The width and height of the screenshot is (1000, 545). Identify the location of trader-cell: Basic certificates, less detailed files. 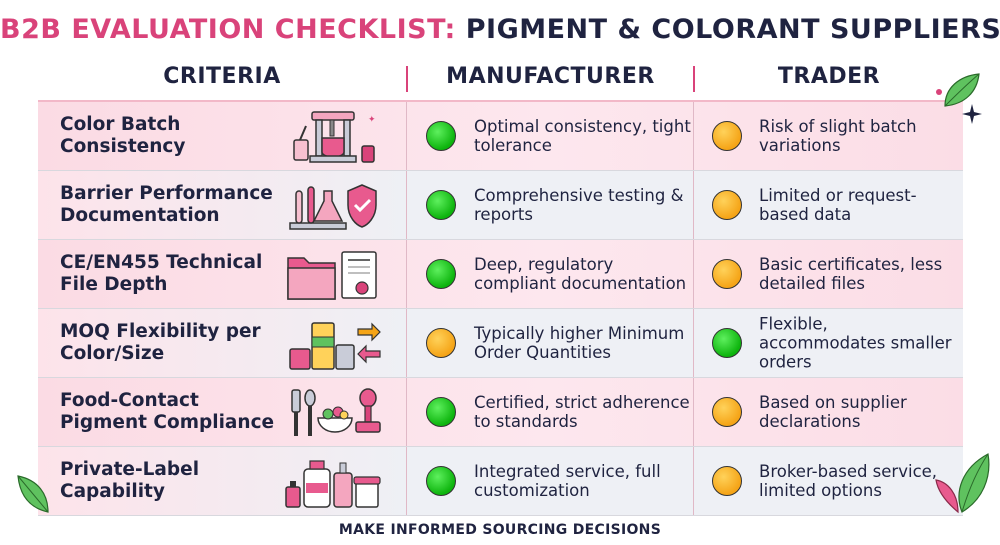
(851, 274).